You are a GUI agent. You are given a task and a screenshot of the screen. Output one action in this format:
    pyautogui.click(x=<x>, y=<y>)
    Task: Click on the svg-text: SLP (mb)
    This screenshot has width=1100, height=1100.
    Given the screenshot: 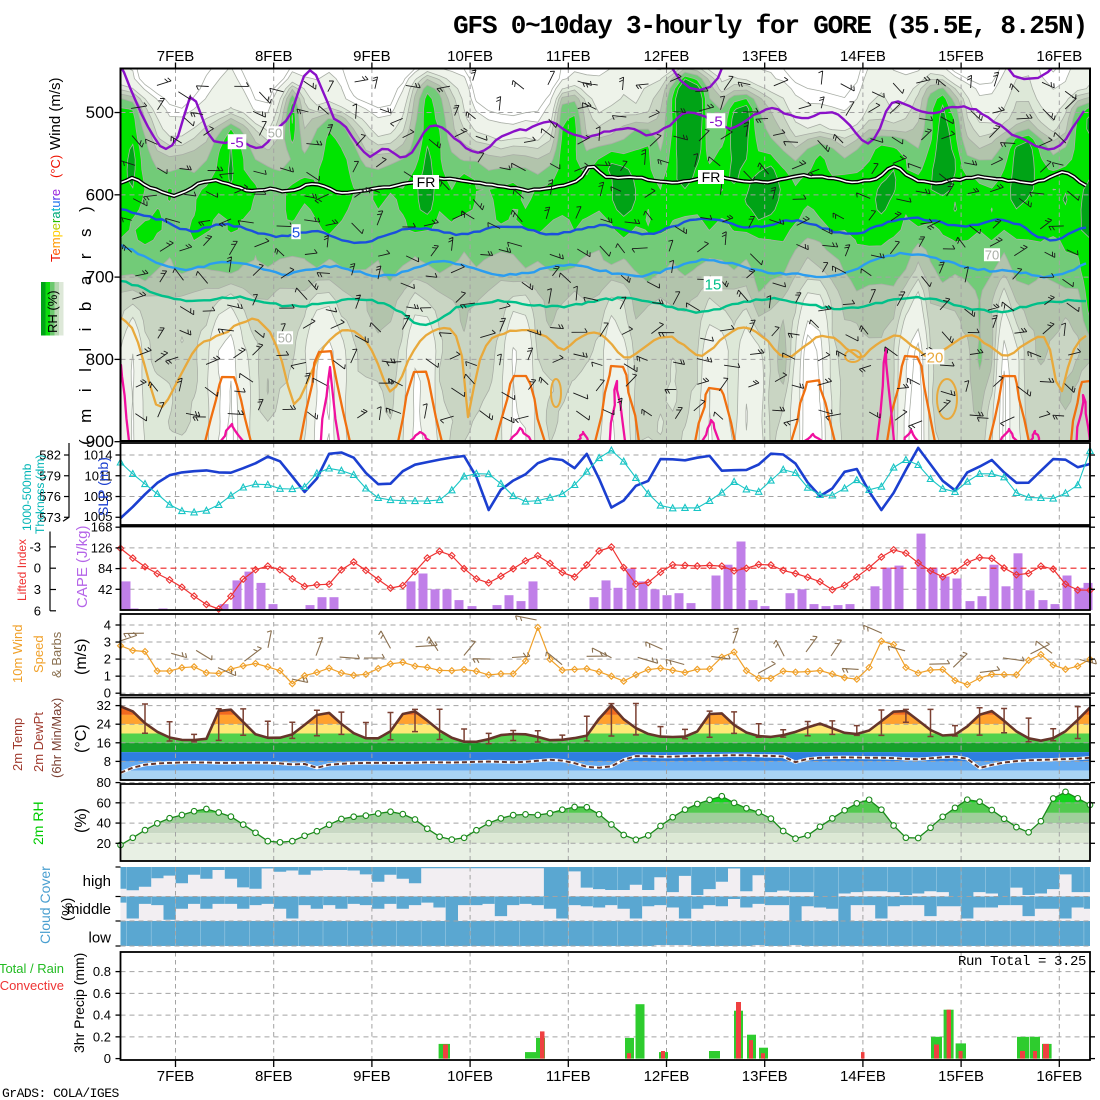 What is the action you would take?
    pyautogui.click(x=103, y=486)
    